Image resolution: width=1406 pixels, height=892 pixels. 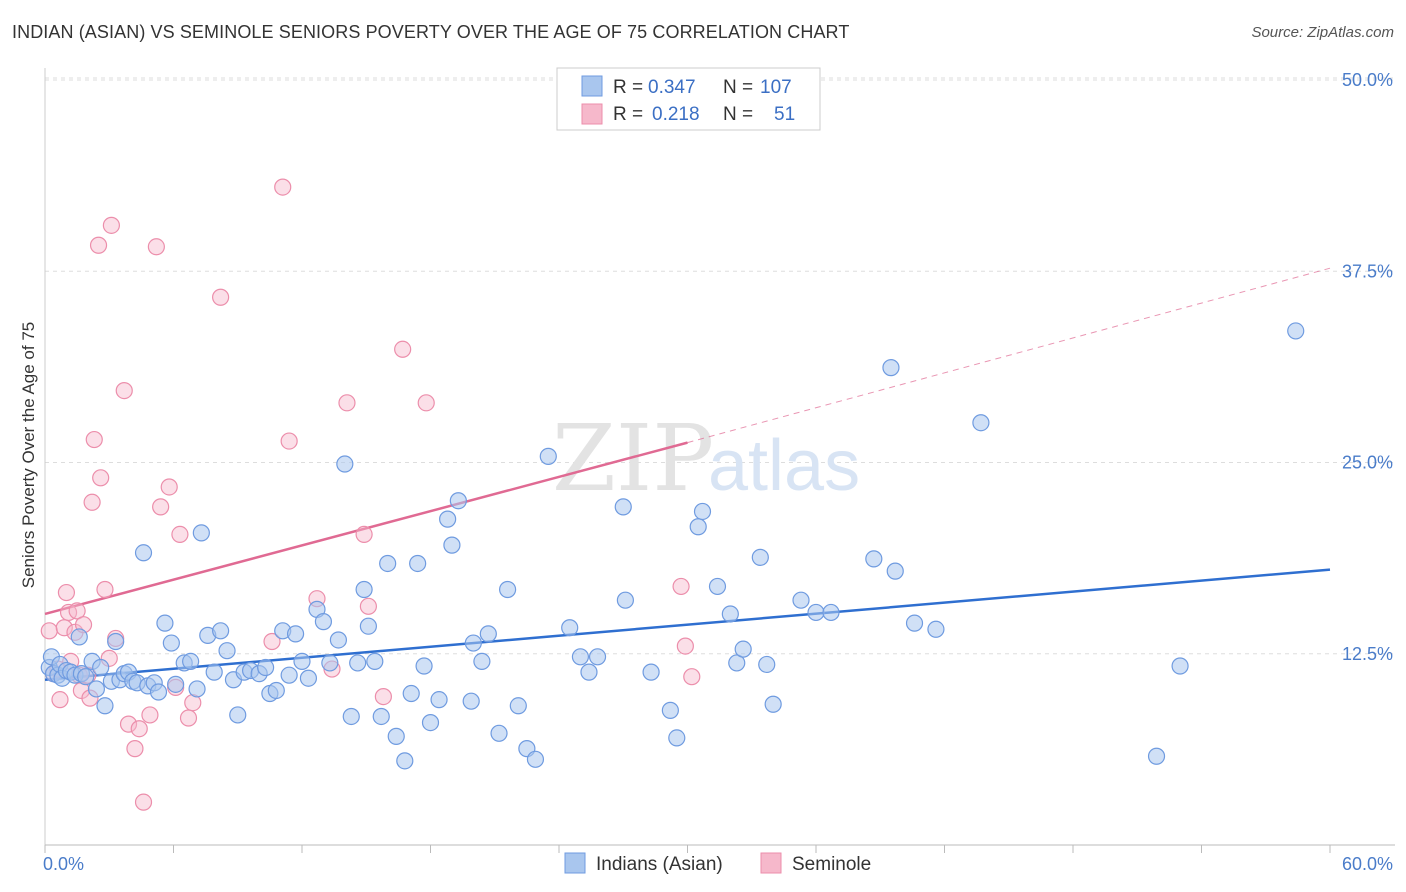 What do you see at coordinates (1367, 80) in the screenshot?
I see `y-tick-label-3: 50.0%` at bounding box center [1367, 80].